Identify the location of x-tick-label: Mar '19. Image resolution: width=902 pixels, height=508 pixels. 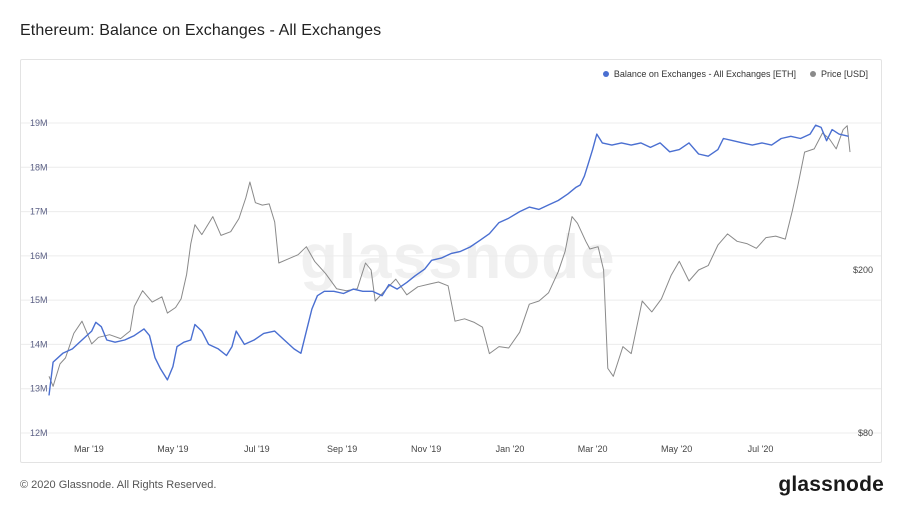
(89, 449).